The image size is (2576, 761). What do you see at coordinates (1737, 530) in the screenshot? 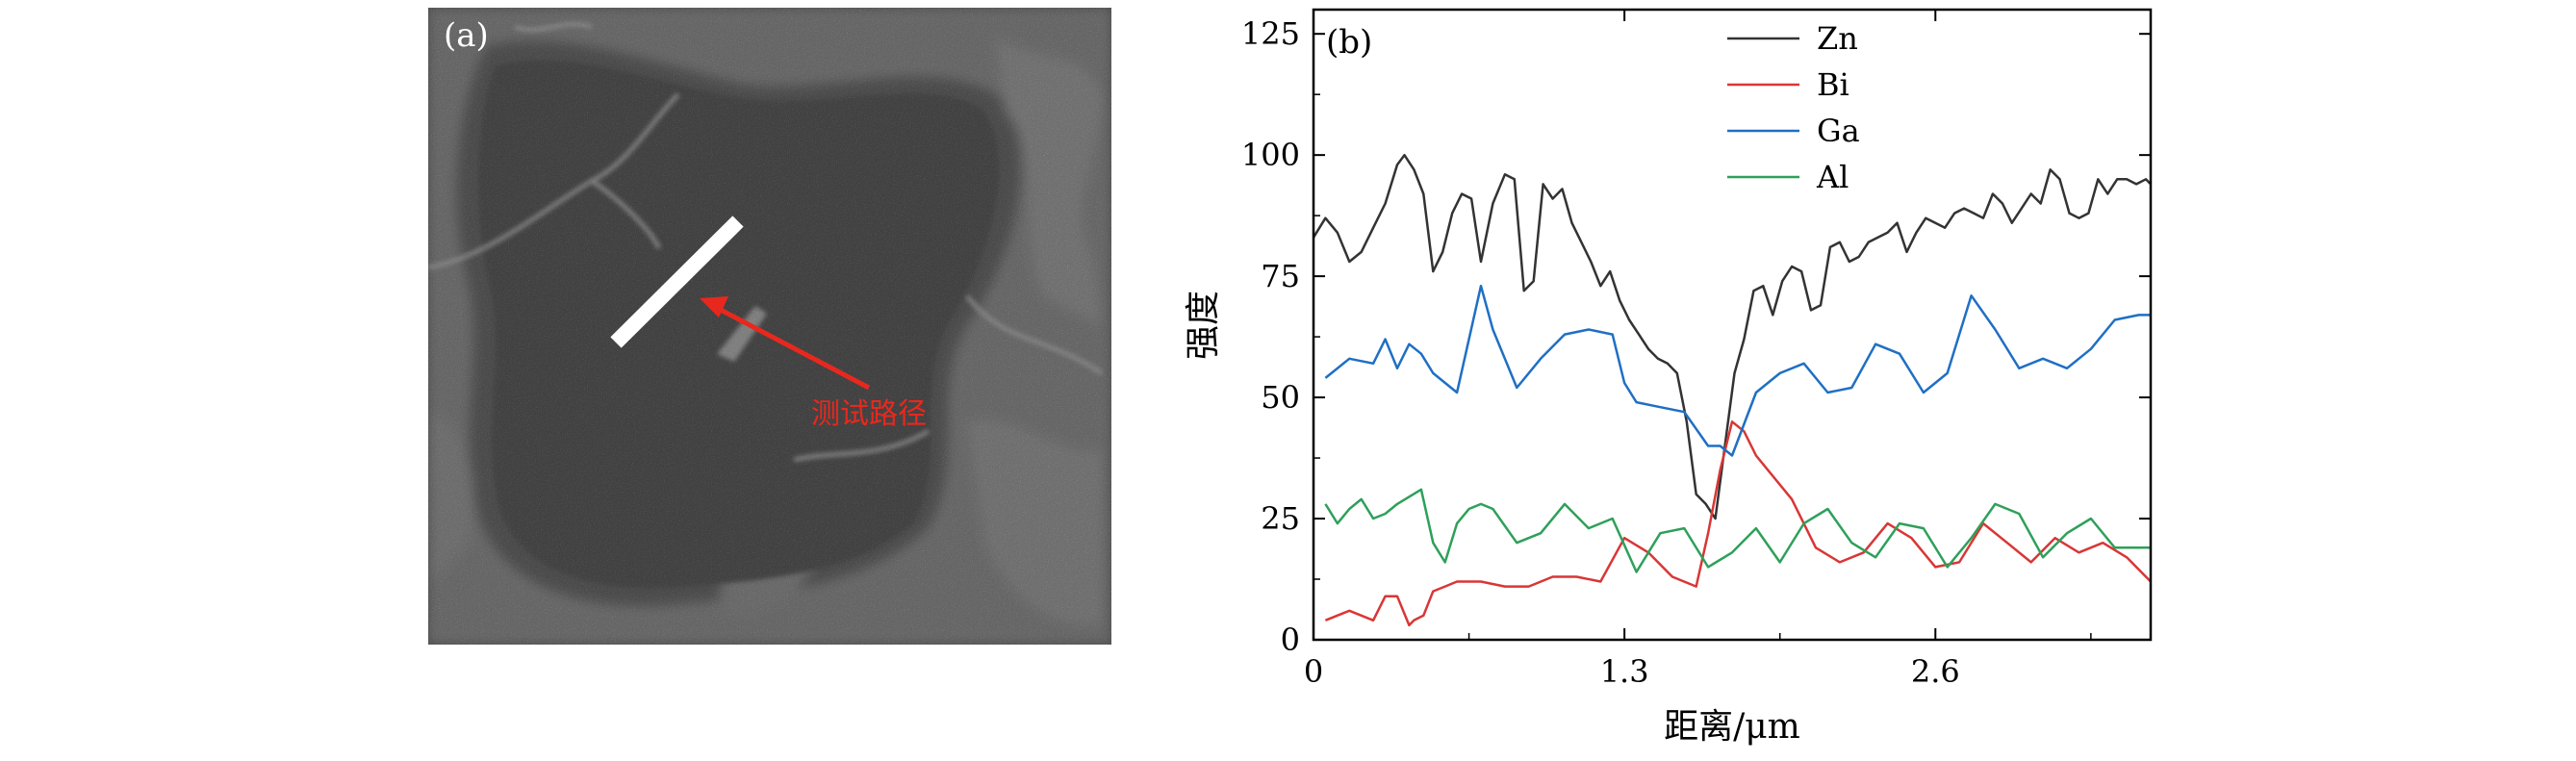
I see `series-line-al` at bounding box center [1737, 530].